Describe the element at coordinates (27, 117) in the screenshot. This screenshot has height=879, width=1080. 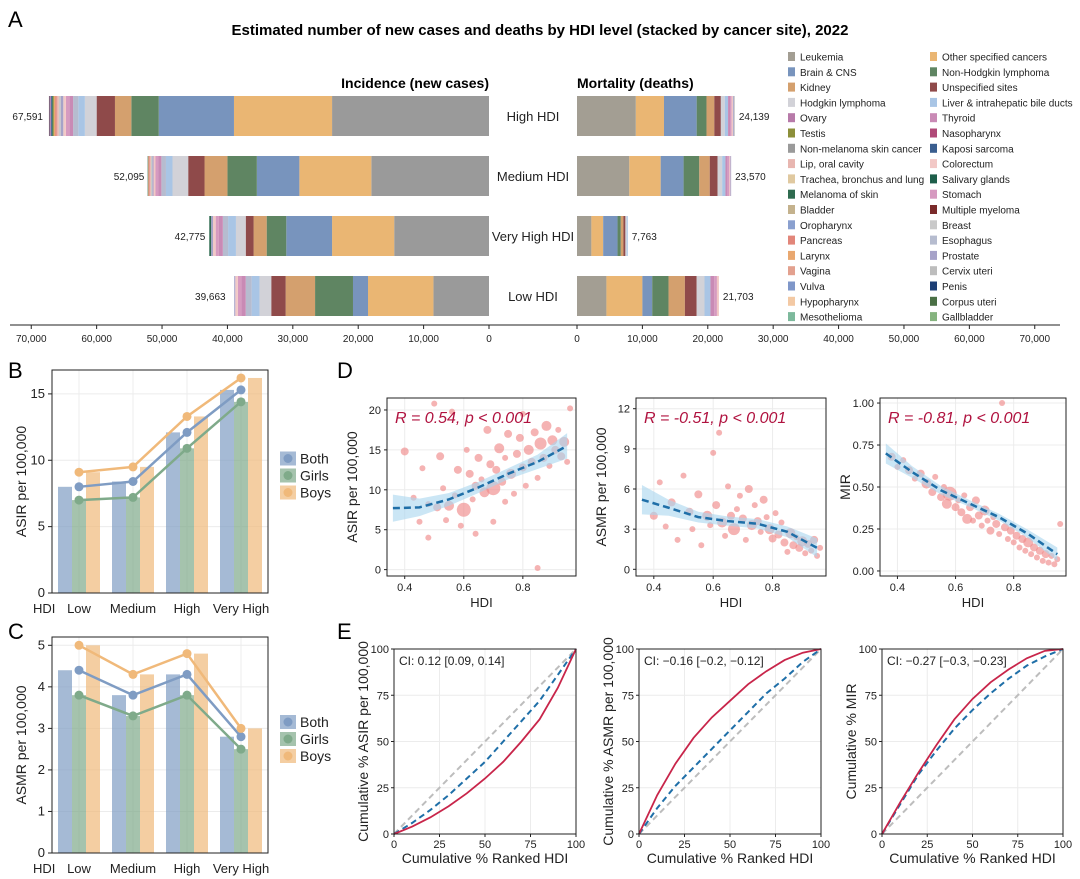
I see `incidence-total-label: 67,591` at that location.